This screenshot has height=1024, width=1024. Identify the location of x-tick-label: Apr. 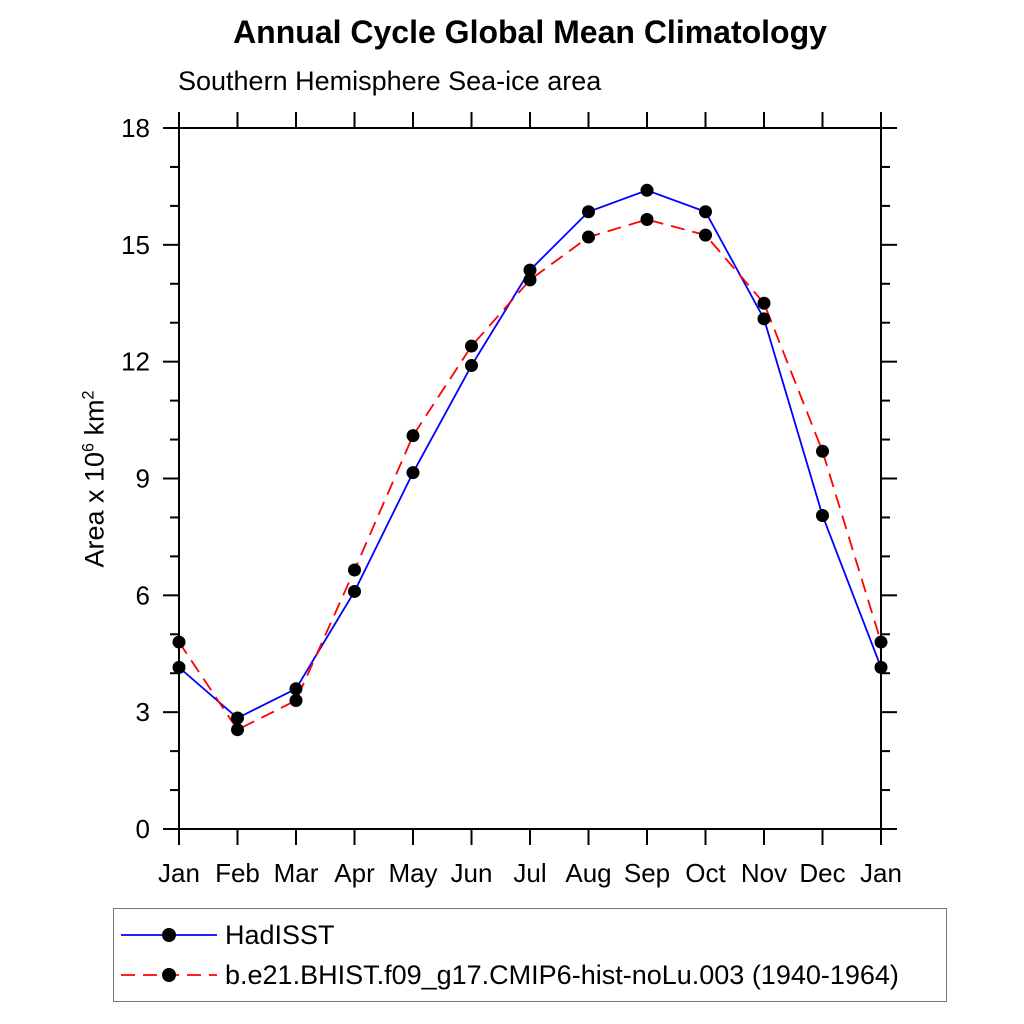
(354, 873).